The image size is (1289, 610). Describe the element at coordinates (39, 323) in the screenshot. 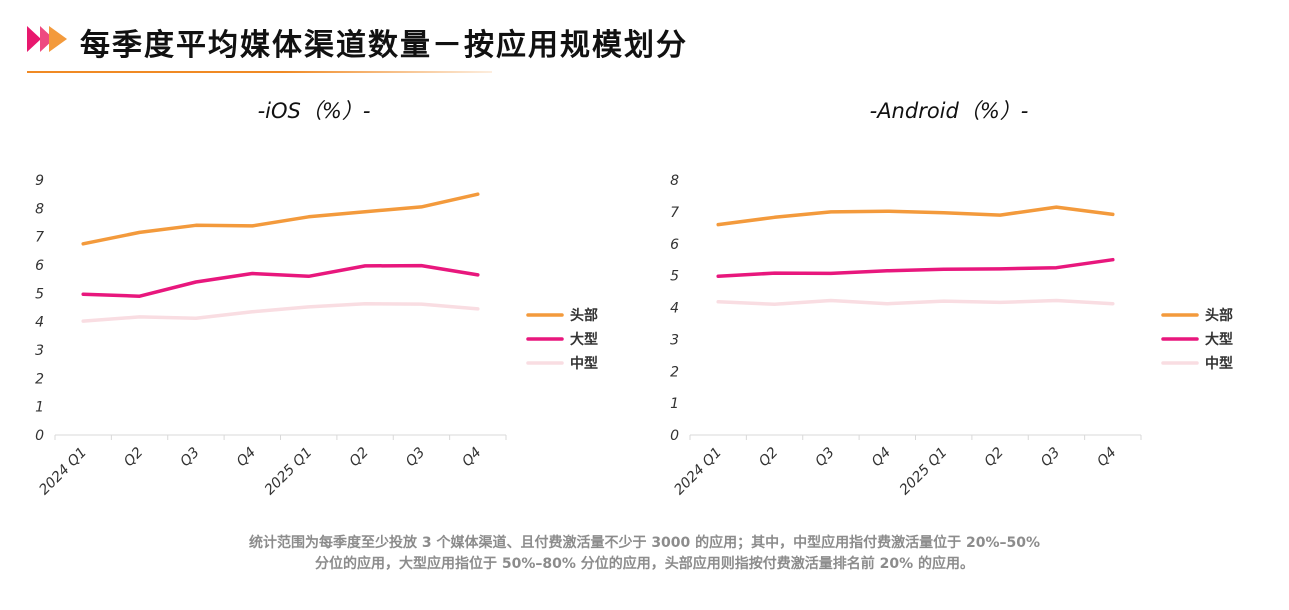

I see `ios-y-tick-label: 4` at that location.